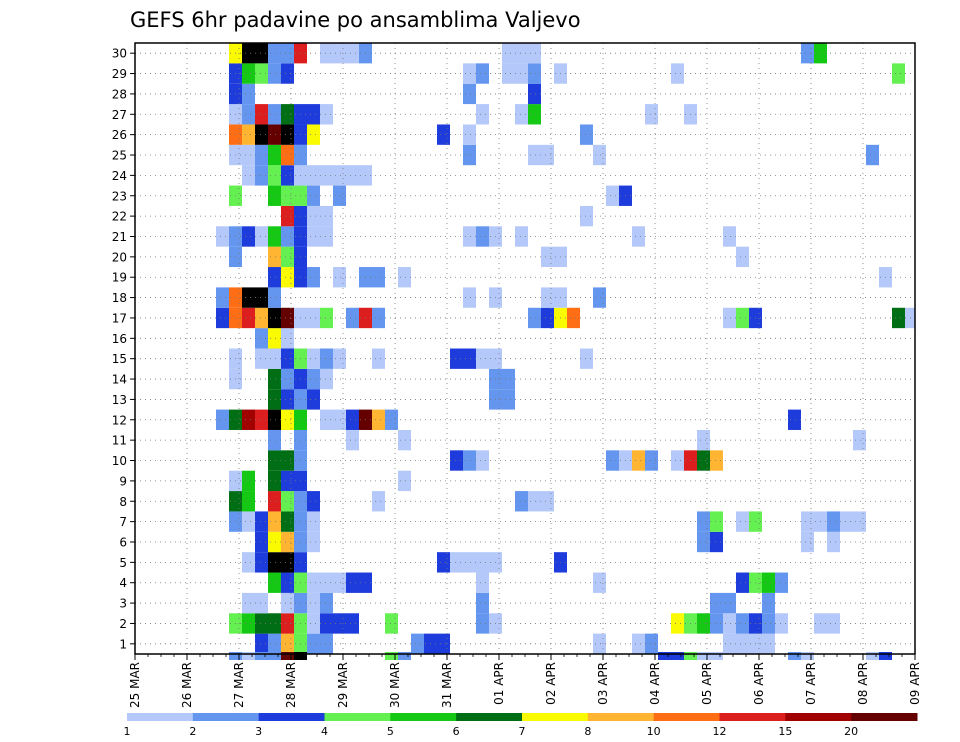 This screenshot has height=742, width=960. What do you see at coordinates (119, 400) in the screenshot?
I see `y-tick-label: 13` at bounding box center [119, 400].